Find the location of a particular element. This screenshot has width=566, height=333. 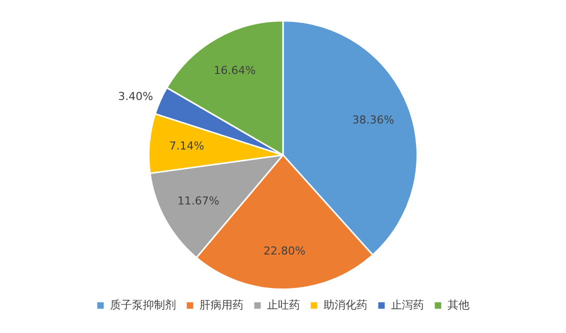

data-label: 22.80% is located at coordinates (285, 251).